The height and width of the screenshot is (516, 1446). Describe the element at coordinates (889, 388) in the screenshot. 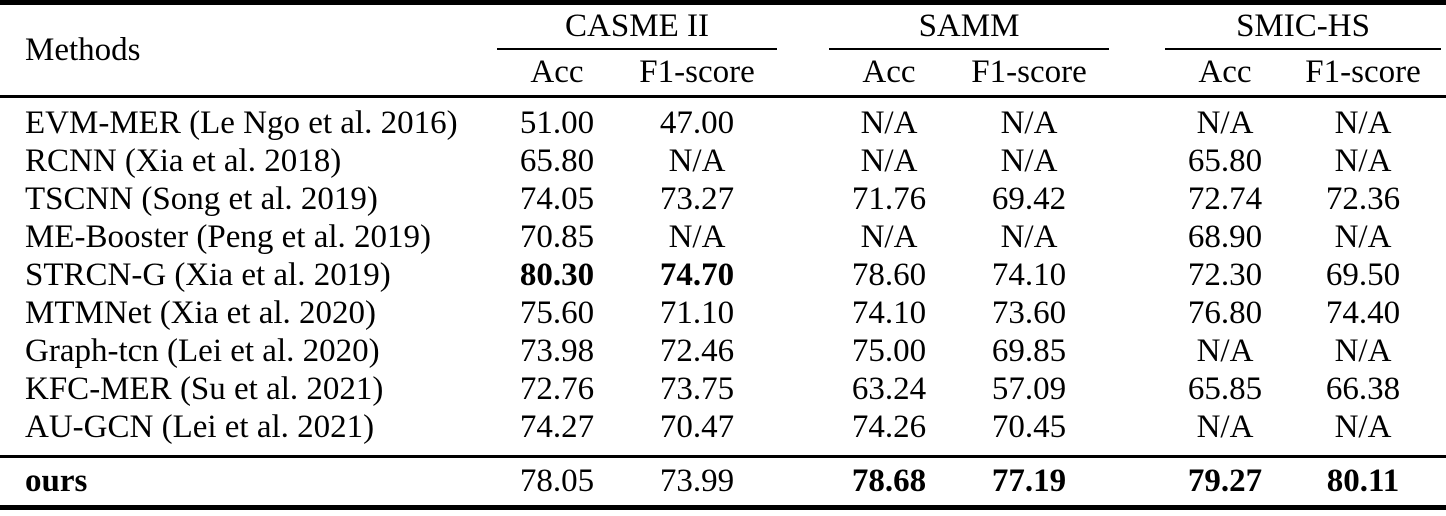

I see `value-cell: 63.24` at that location.